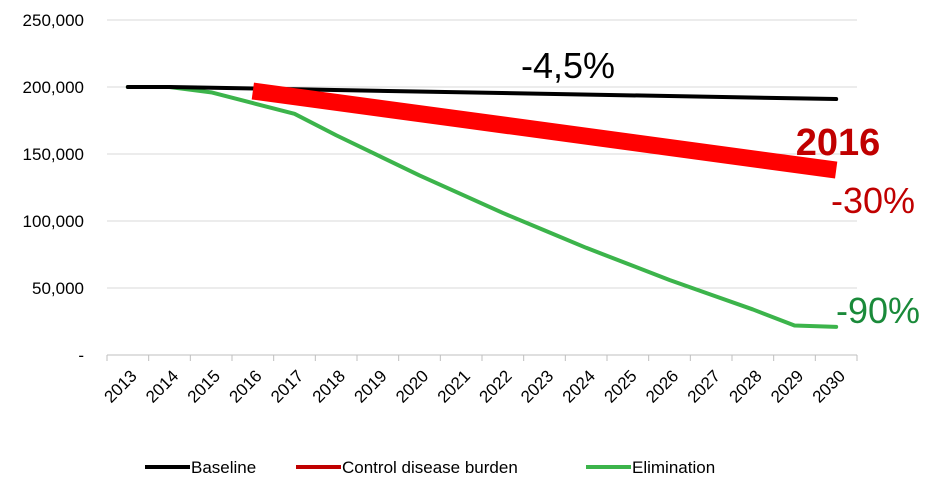  Describe the element at coordinates (81, 355) in the screenshot. I see `y-tick-label: -` at that location.